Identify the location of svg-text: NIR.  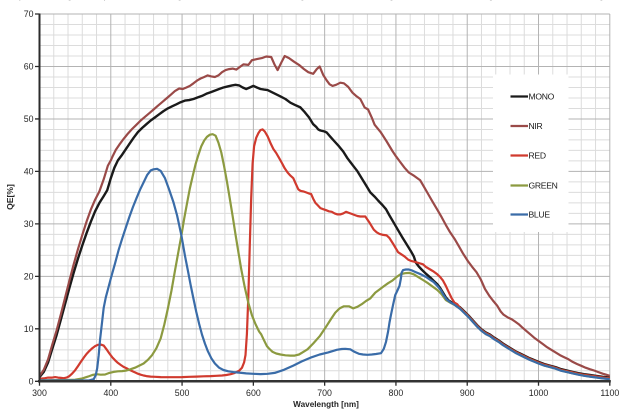
(536, 126).